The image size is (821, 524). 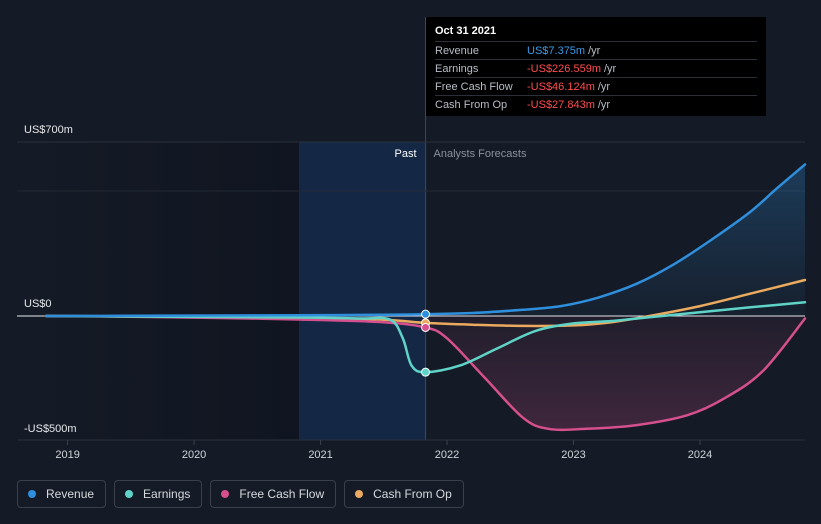 What do you see at coordinates (38, 304) in the screenshot?
I see `y-tick-label: US$0` at bounding box center [38, 304].